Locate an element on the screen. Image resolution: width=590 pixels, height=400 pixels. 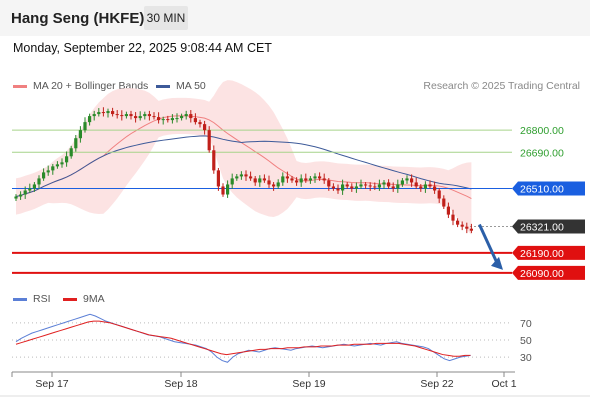
legend-9ma: 9MA is located at coordinates (84, 299).